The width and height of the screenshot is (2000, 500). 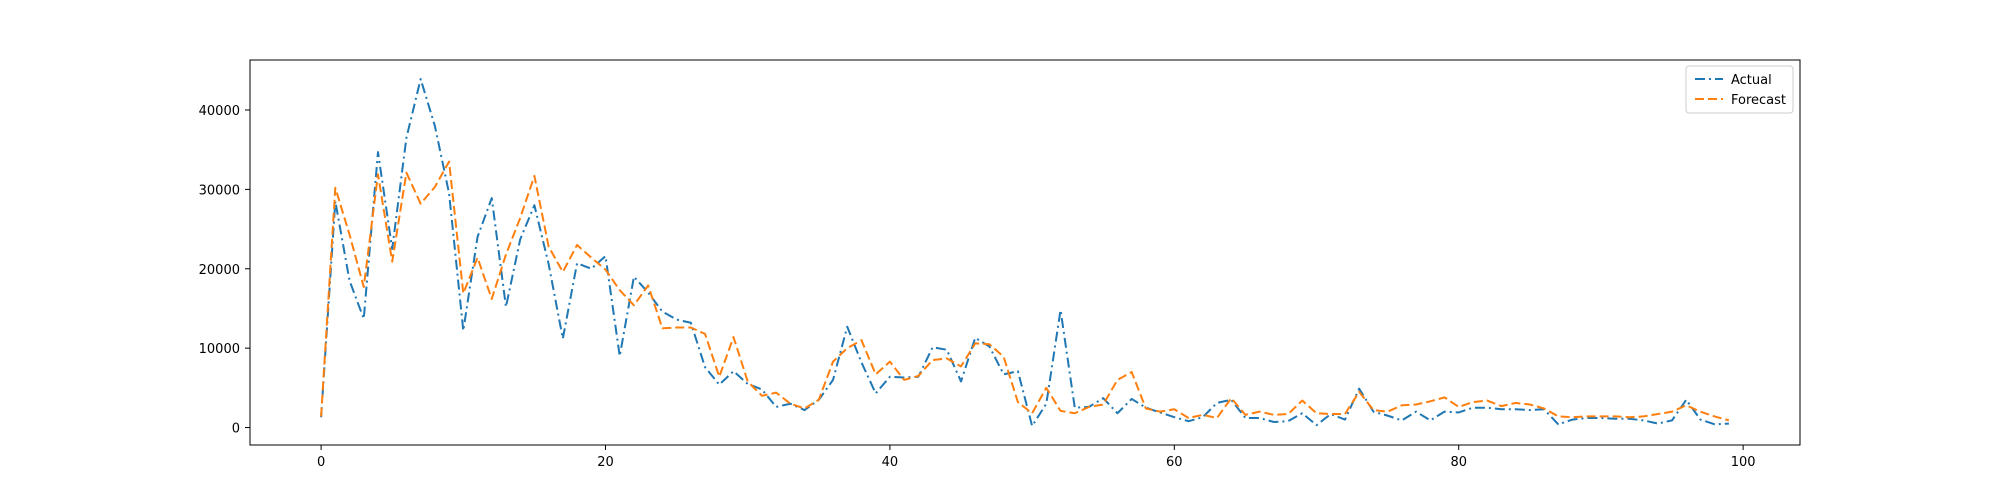 What do you see at coordinates (1036, 457) in the screenshot?
I see `x-axis: 0 20 40 60 80 100` at bounding box center [1036, 457].